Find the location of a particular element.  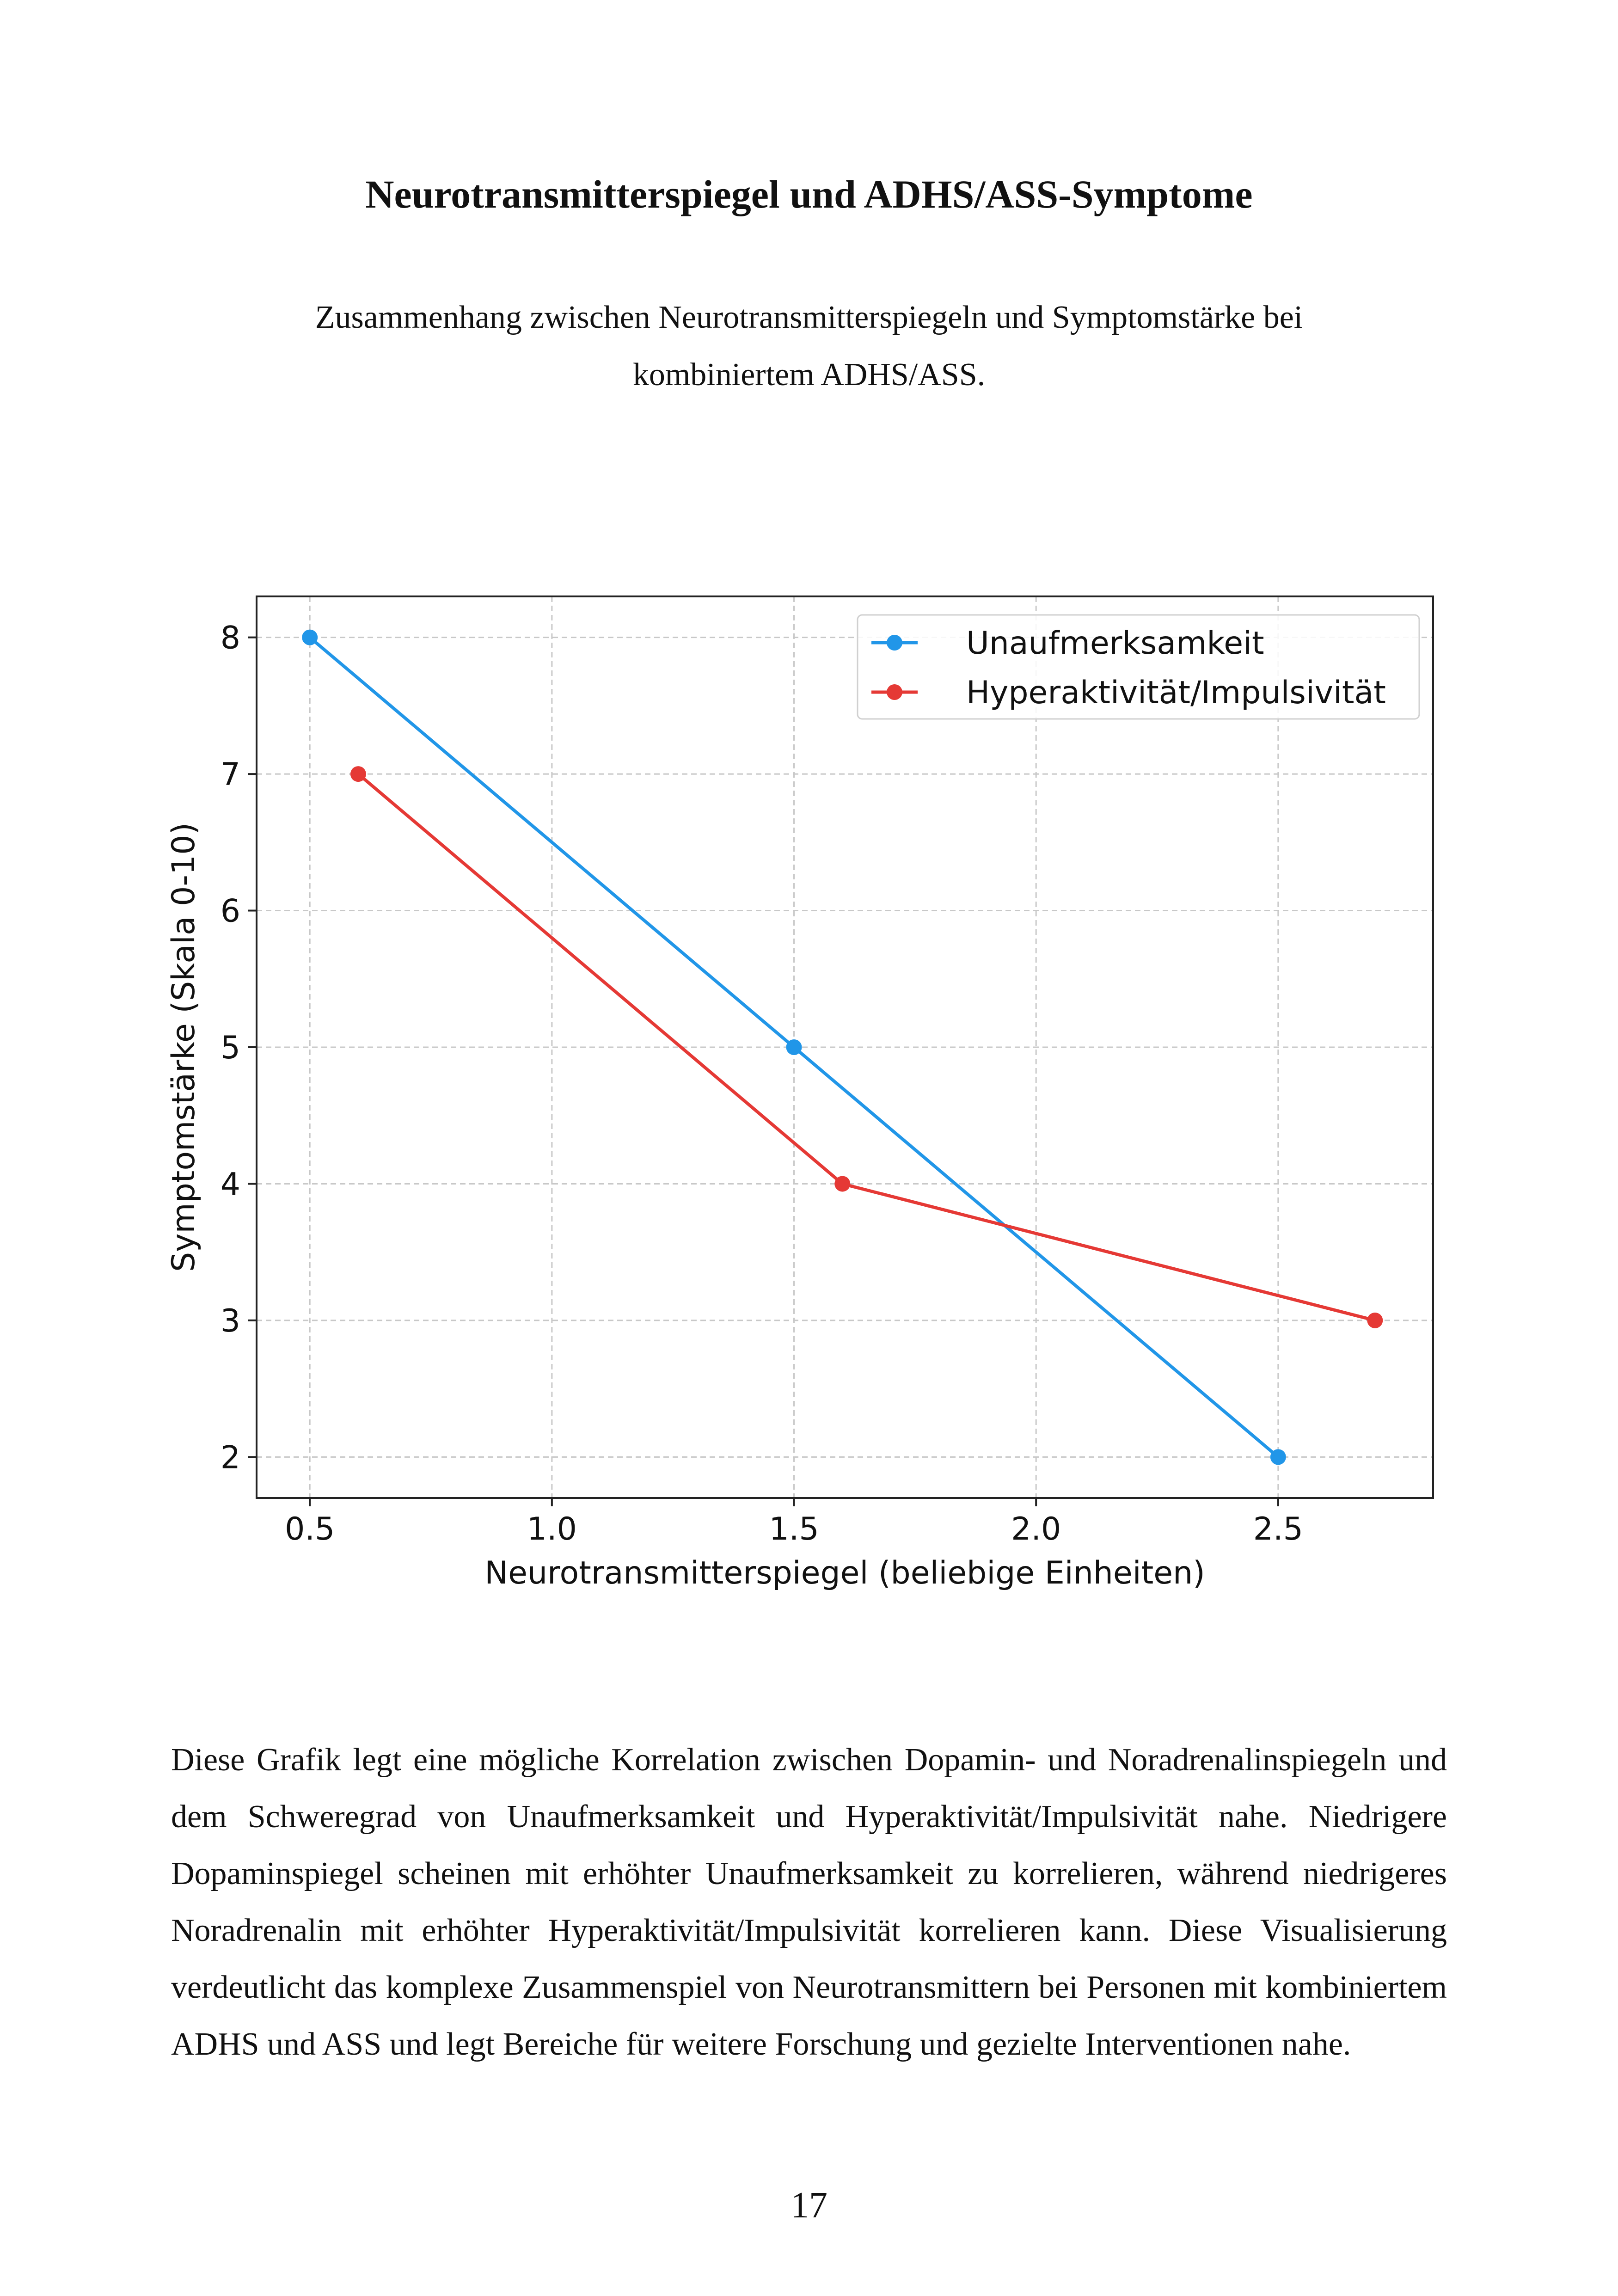

x-tick-label: 0.5 is located at coordinates (310, 1529).